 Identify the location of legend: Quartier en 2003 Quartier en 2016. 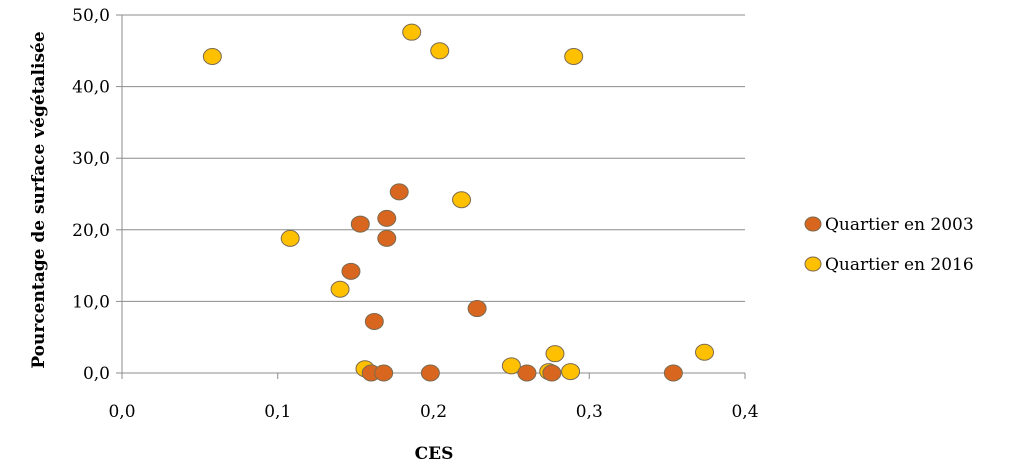
(889, 245).